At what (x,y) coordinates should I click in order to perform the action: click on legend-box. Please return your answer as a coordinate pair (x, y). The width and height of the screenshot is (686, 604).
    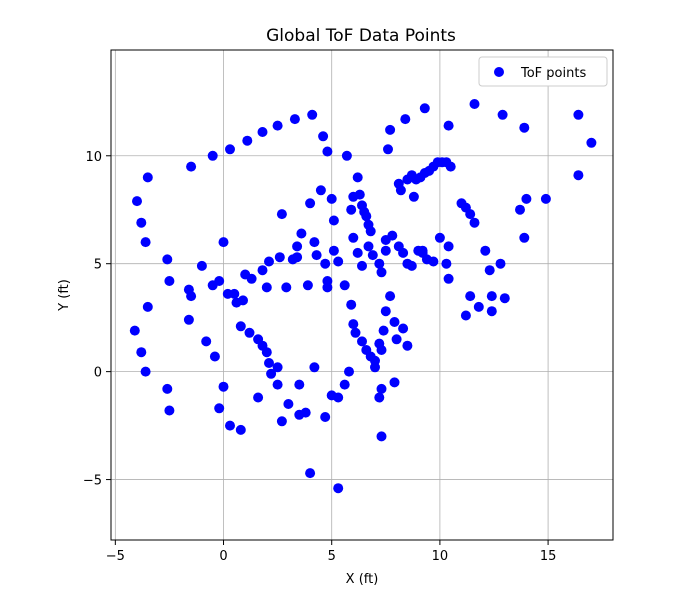
    Looking at the image, I should click on (543, 71).